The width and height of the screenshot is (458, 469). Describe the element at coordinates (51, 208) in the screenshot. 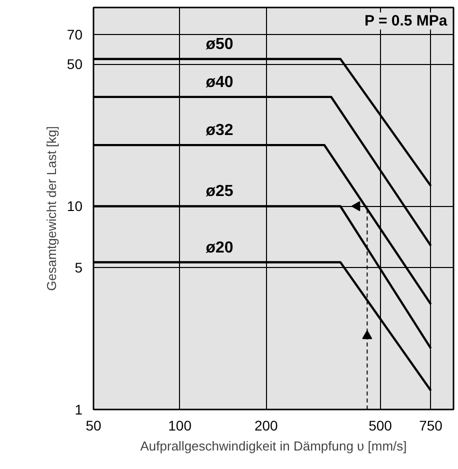

I see `y-axis-title: Gesamtgewicht der Last [kg]` at that location.